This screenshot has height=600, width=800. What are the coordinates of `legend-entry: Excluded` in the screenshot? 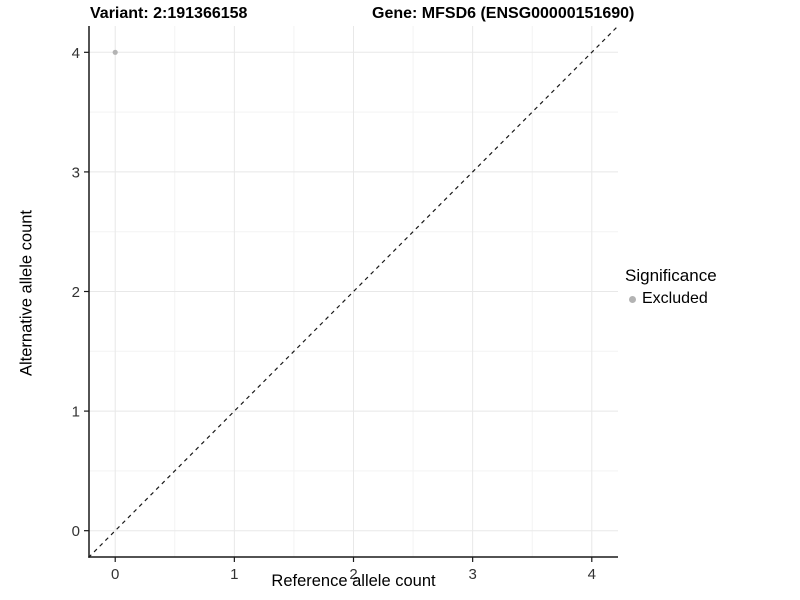 It's located at (671, 299).